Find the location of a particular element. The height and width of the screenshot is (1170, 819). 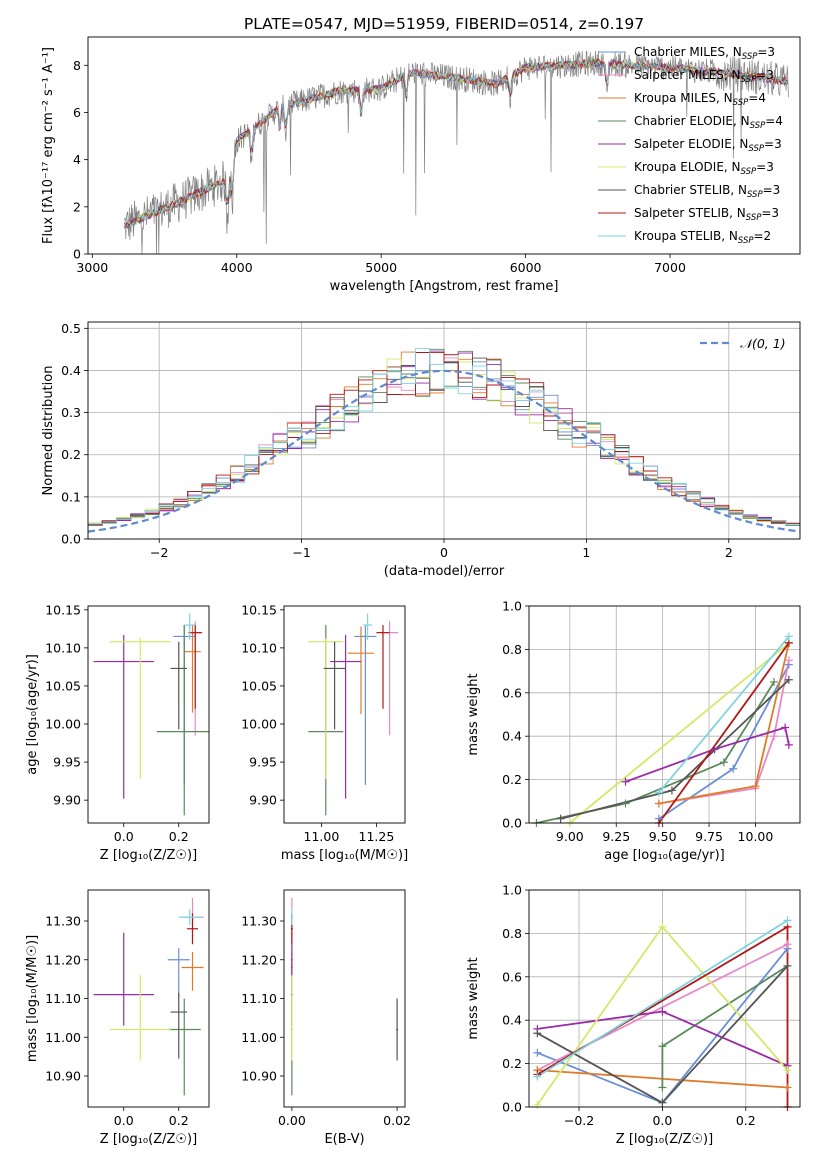

legend-entry: Salpeter ELODIE, NSSP=3 is located at coordinates (708, 145).